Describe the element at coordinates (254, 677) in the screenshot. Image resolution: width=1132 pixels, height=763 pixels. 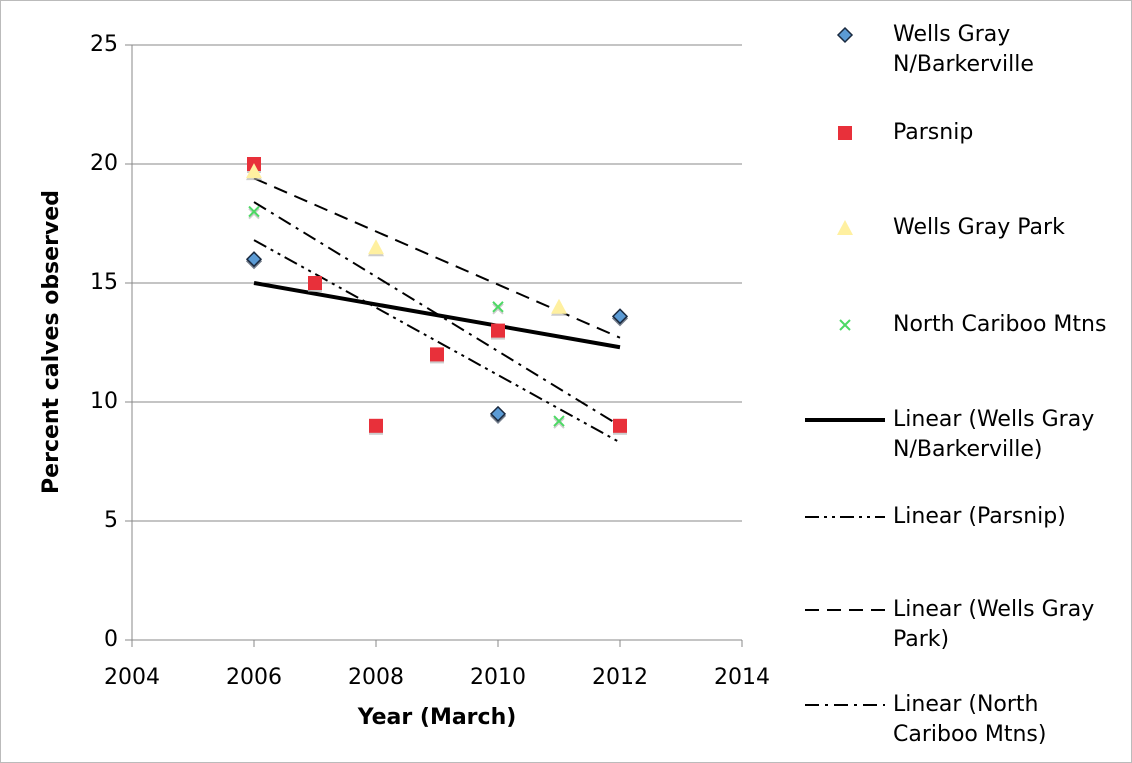
I see `x-tick-label: 2006` at that location.